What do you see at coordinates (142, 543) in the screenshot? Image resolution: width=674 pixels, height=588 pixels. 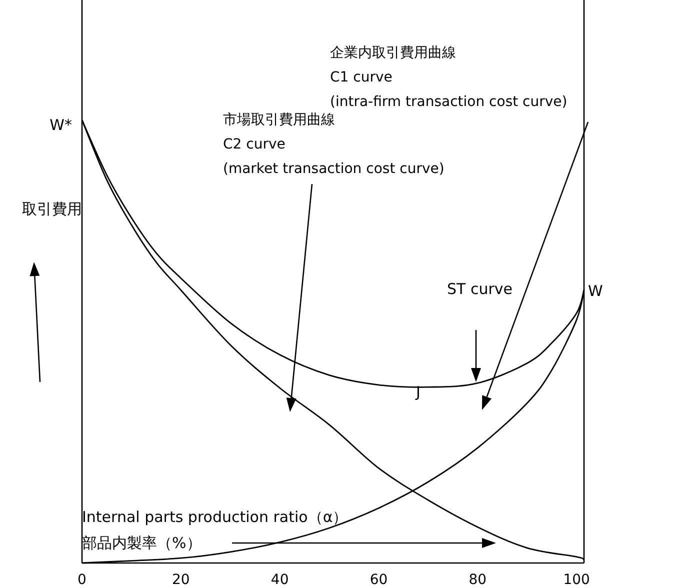 I see `annotation: 部品内製率（%）` at bounding box center [142, 543].